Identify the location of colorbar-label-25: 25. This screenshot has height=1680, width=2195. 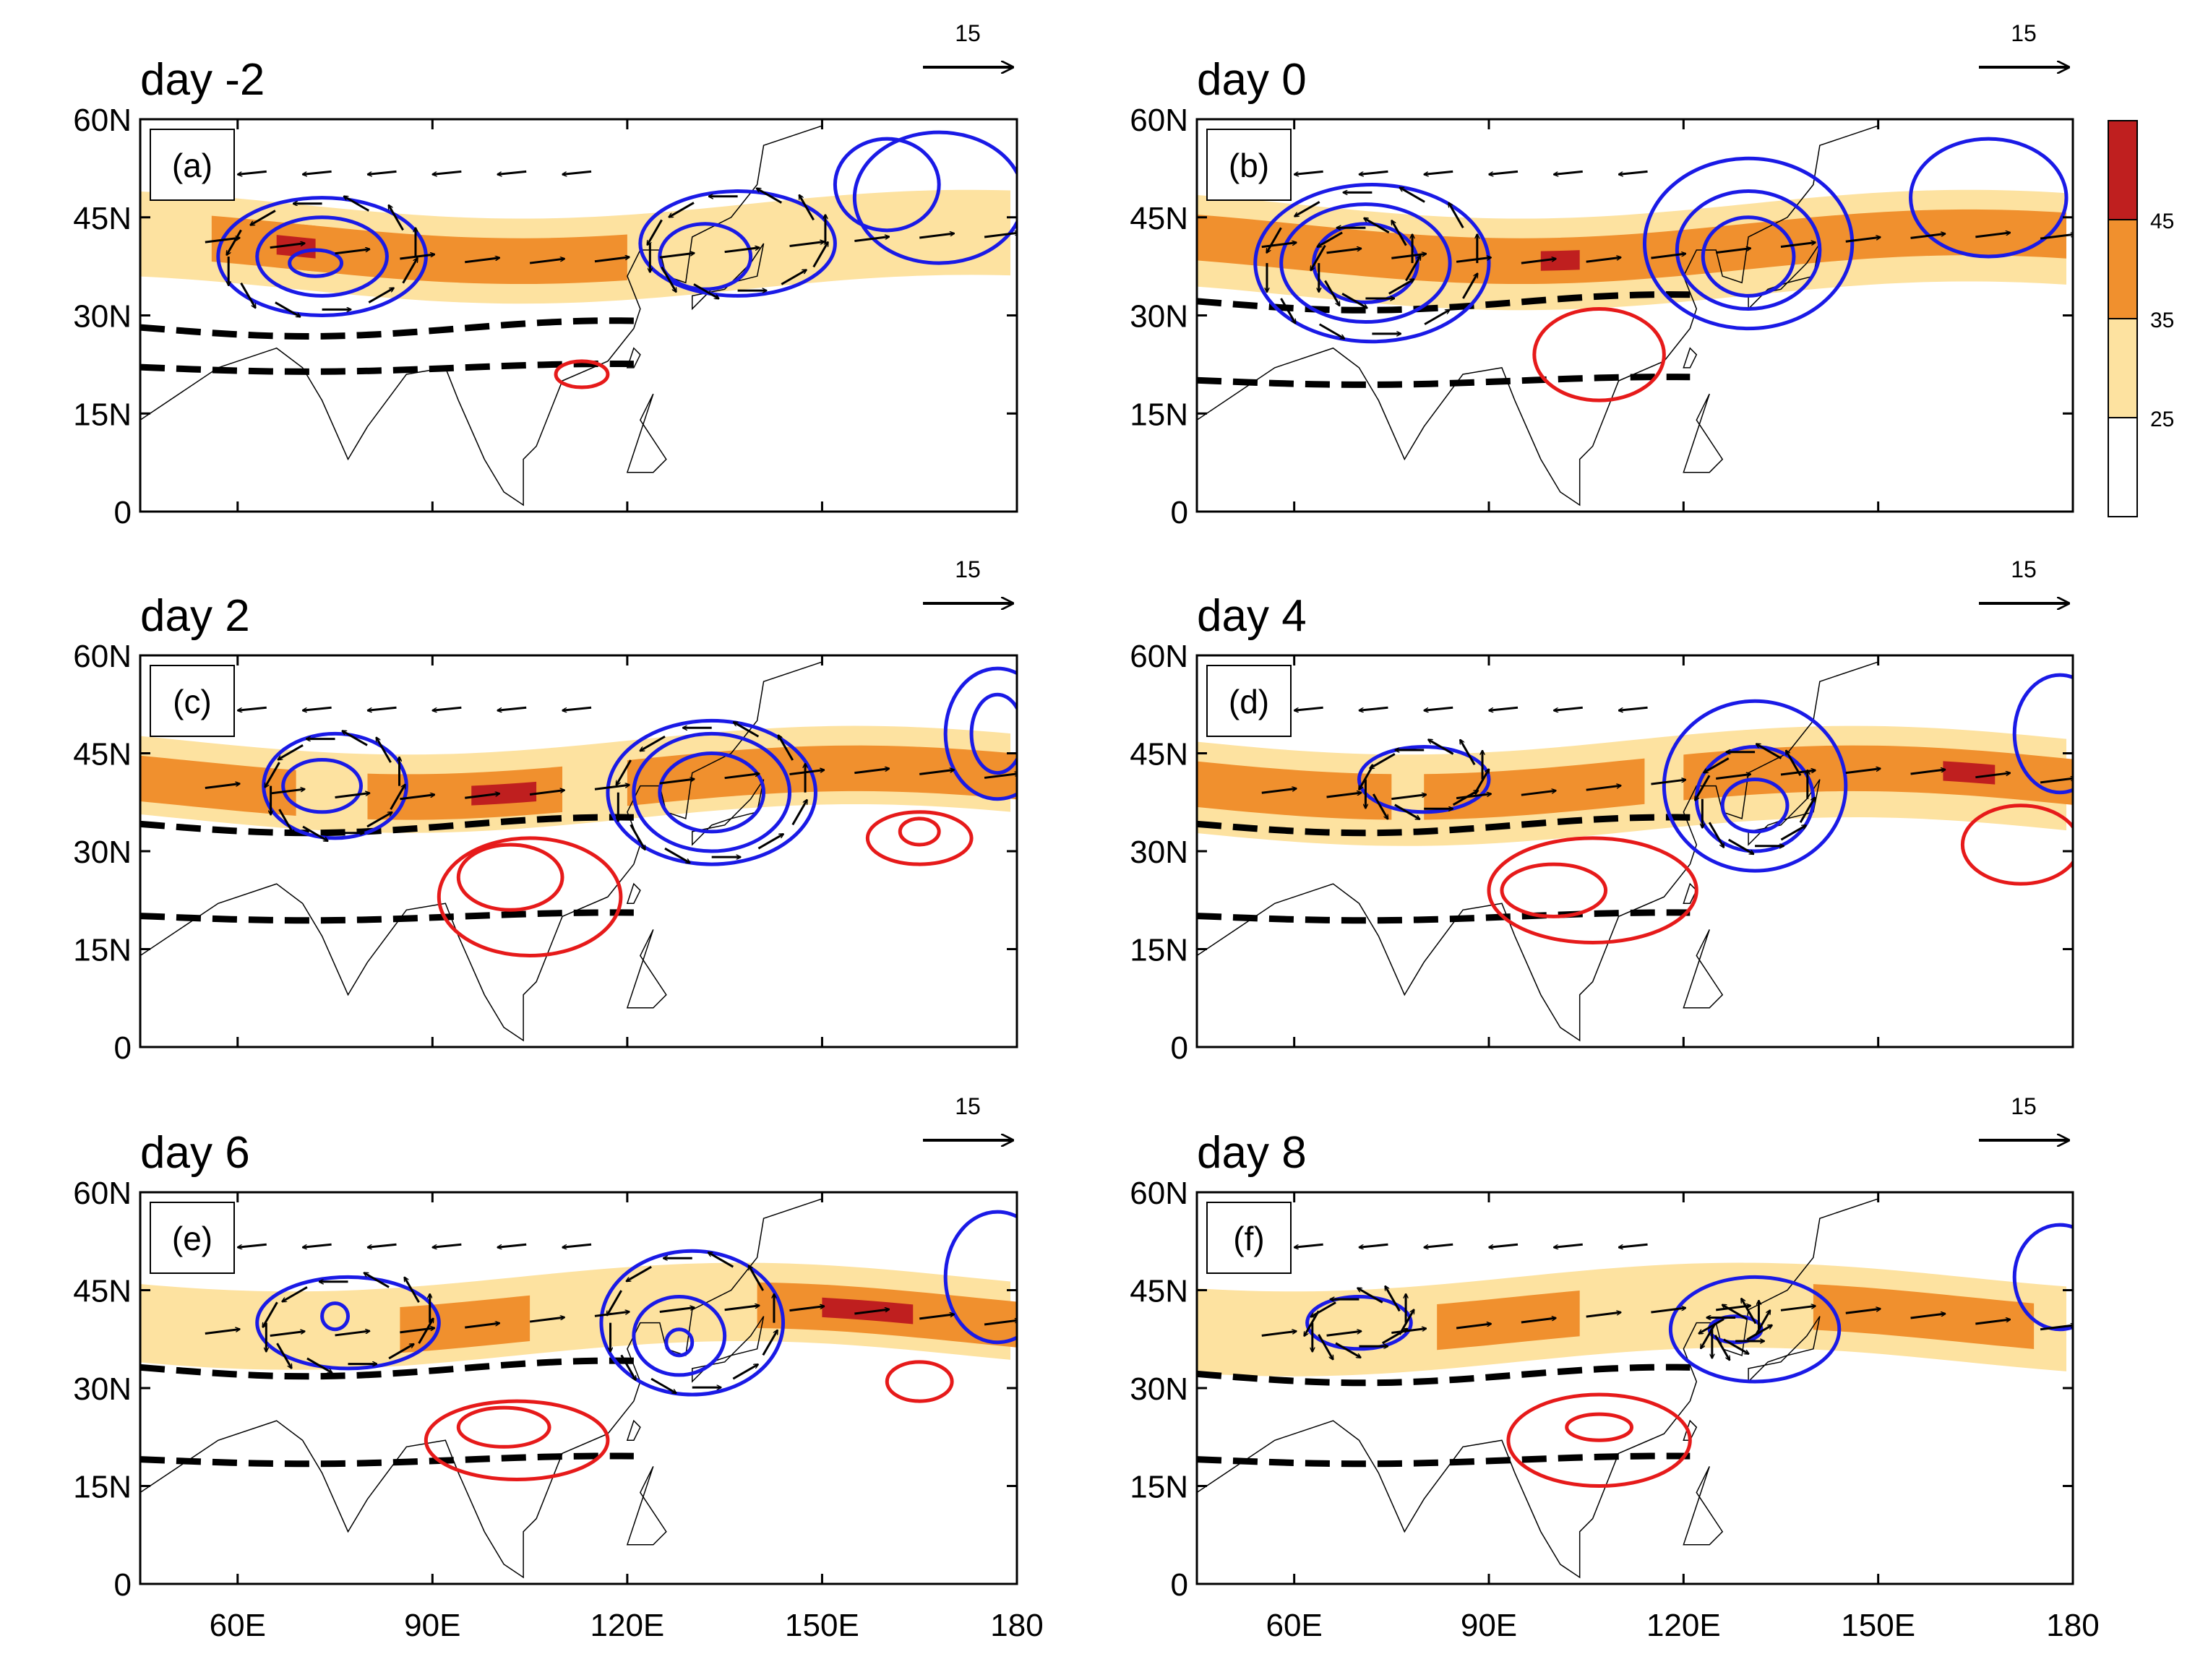
(2162, 419).